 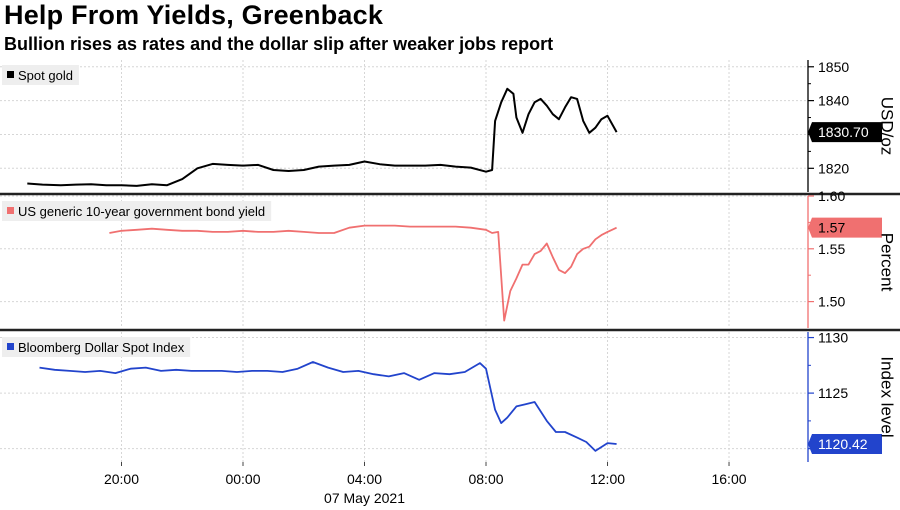 What do you see at coordinates (728, 479) in the screenshot?
I see `x-tick-label: 16:00` at bounding box center [728, 479].